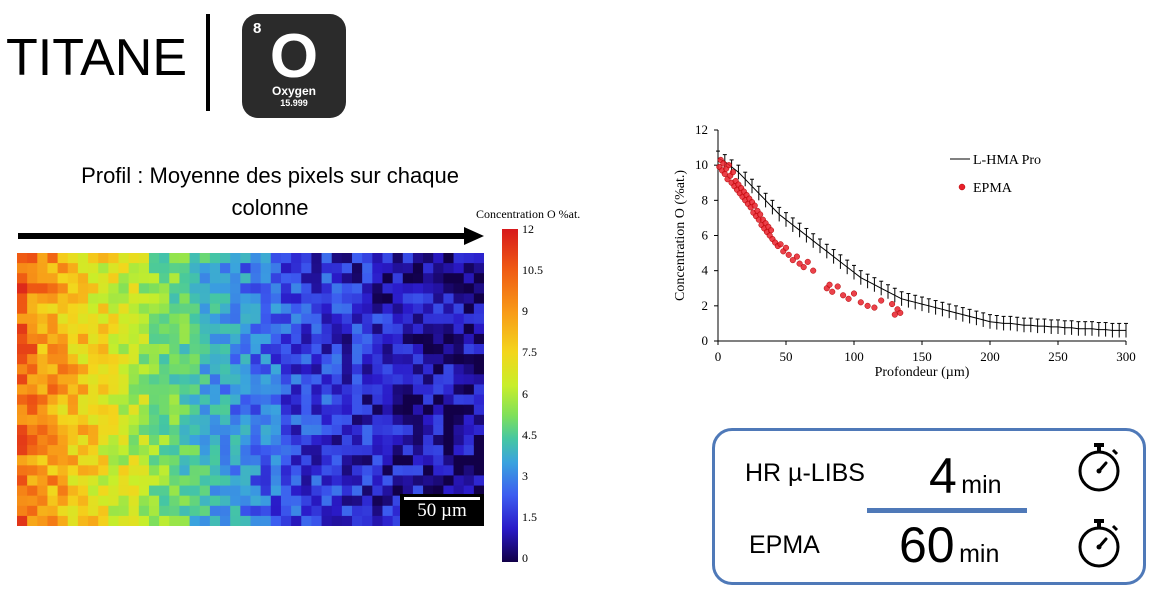 Image resolution: width=1156 pixels, height=600 pixels. What do you see at coordinates (1007, 160) in the screenshot?
I see `legend-label-lhma: L-HMA Pro` at bounding box center [1007, 160].